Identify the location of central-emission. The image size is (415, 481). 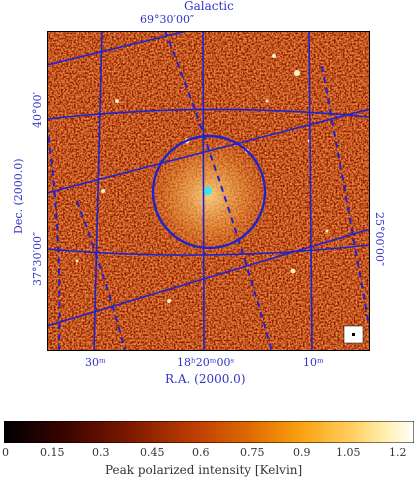
(209, 196).